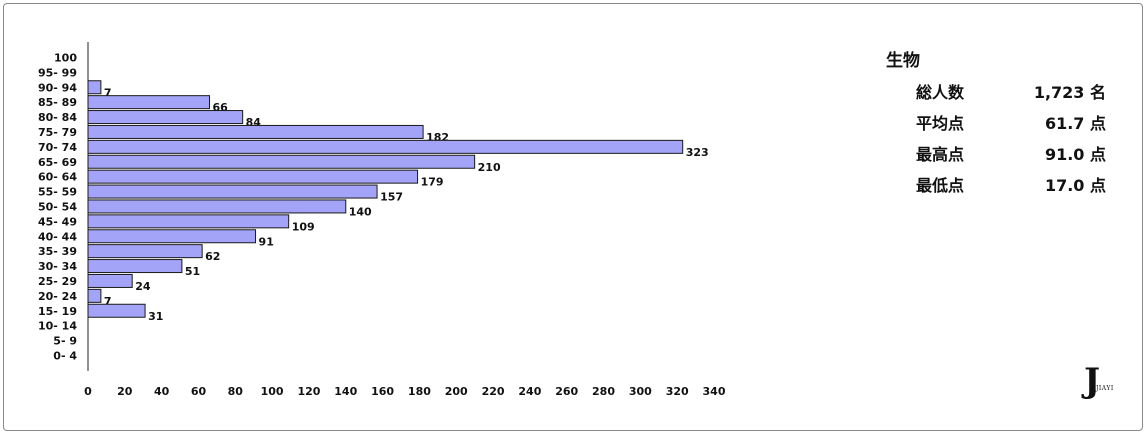 The height and width of the screenshot is (434, 1148). Describe the element at coordinates (303, 226) in the screenshot. I see `data-label: 109` at that location.